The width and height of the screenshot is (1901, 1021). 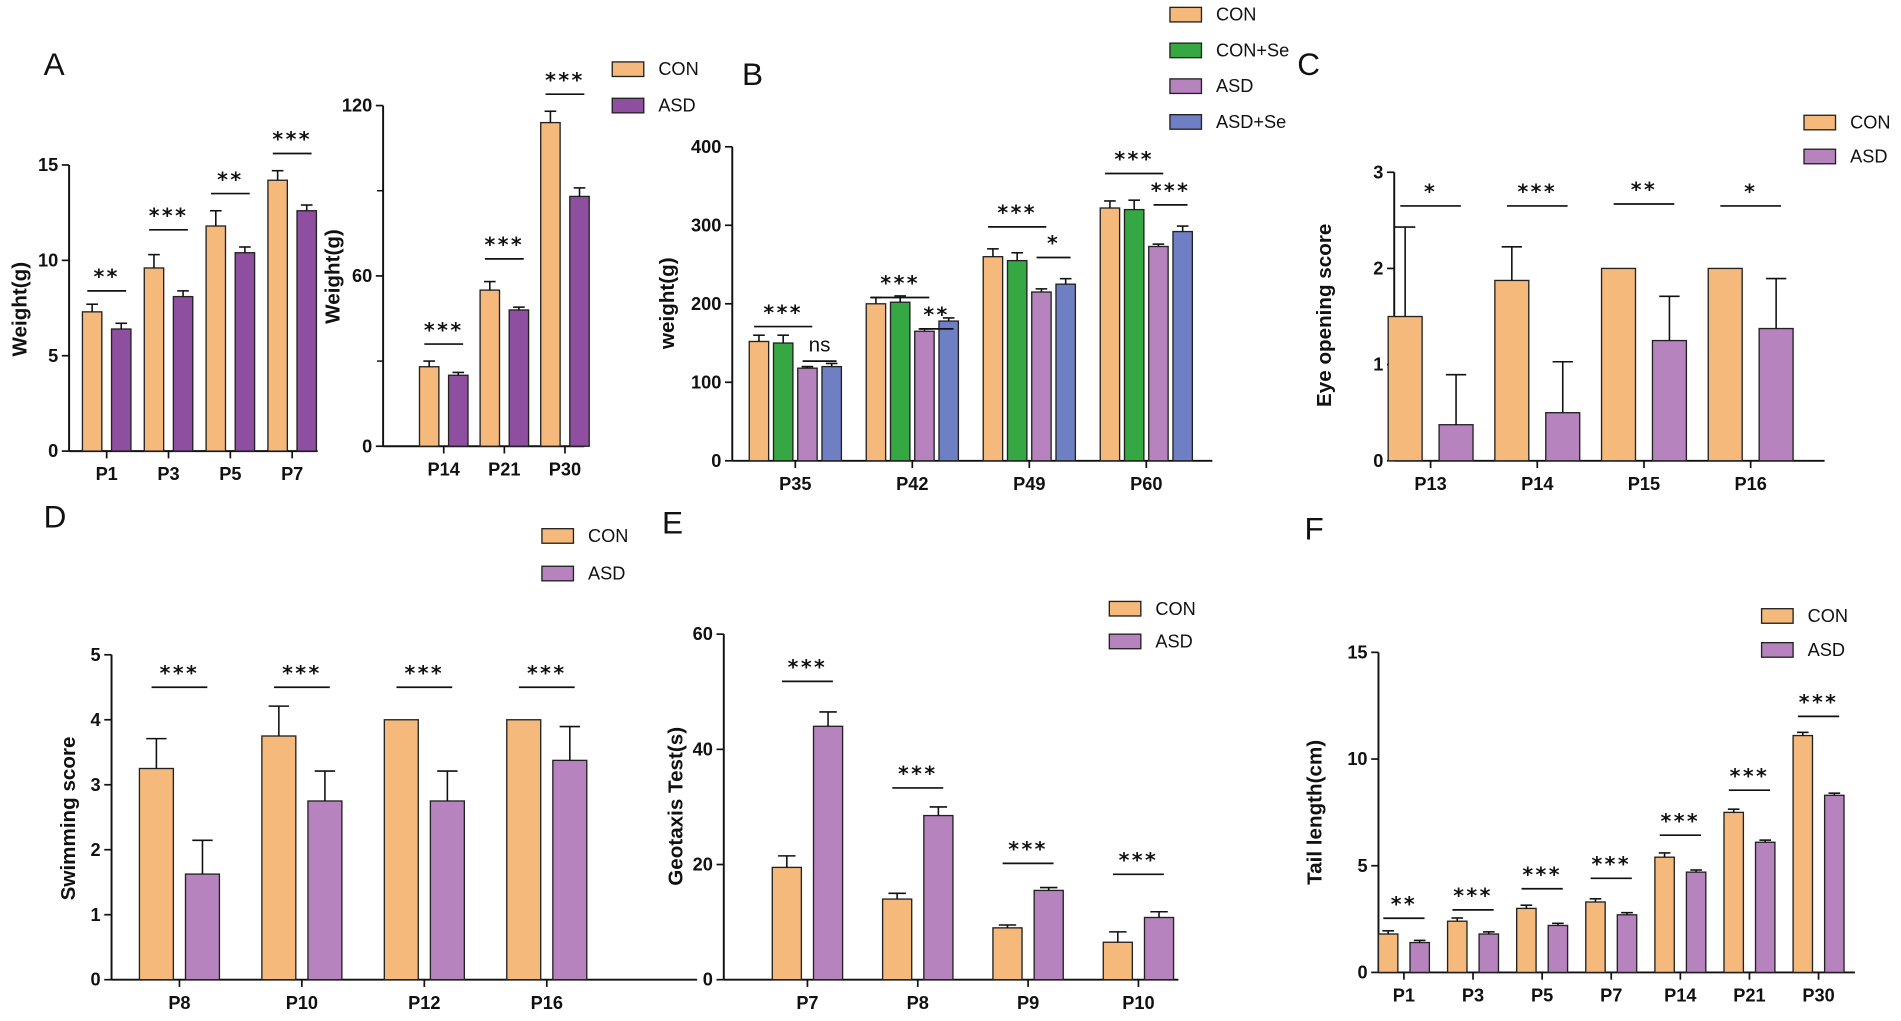 I want to click on bar-asd-p35, so click(x=807, y=414).